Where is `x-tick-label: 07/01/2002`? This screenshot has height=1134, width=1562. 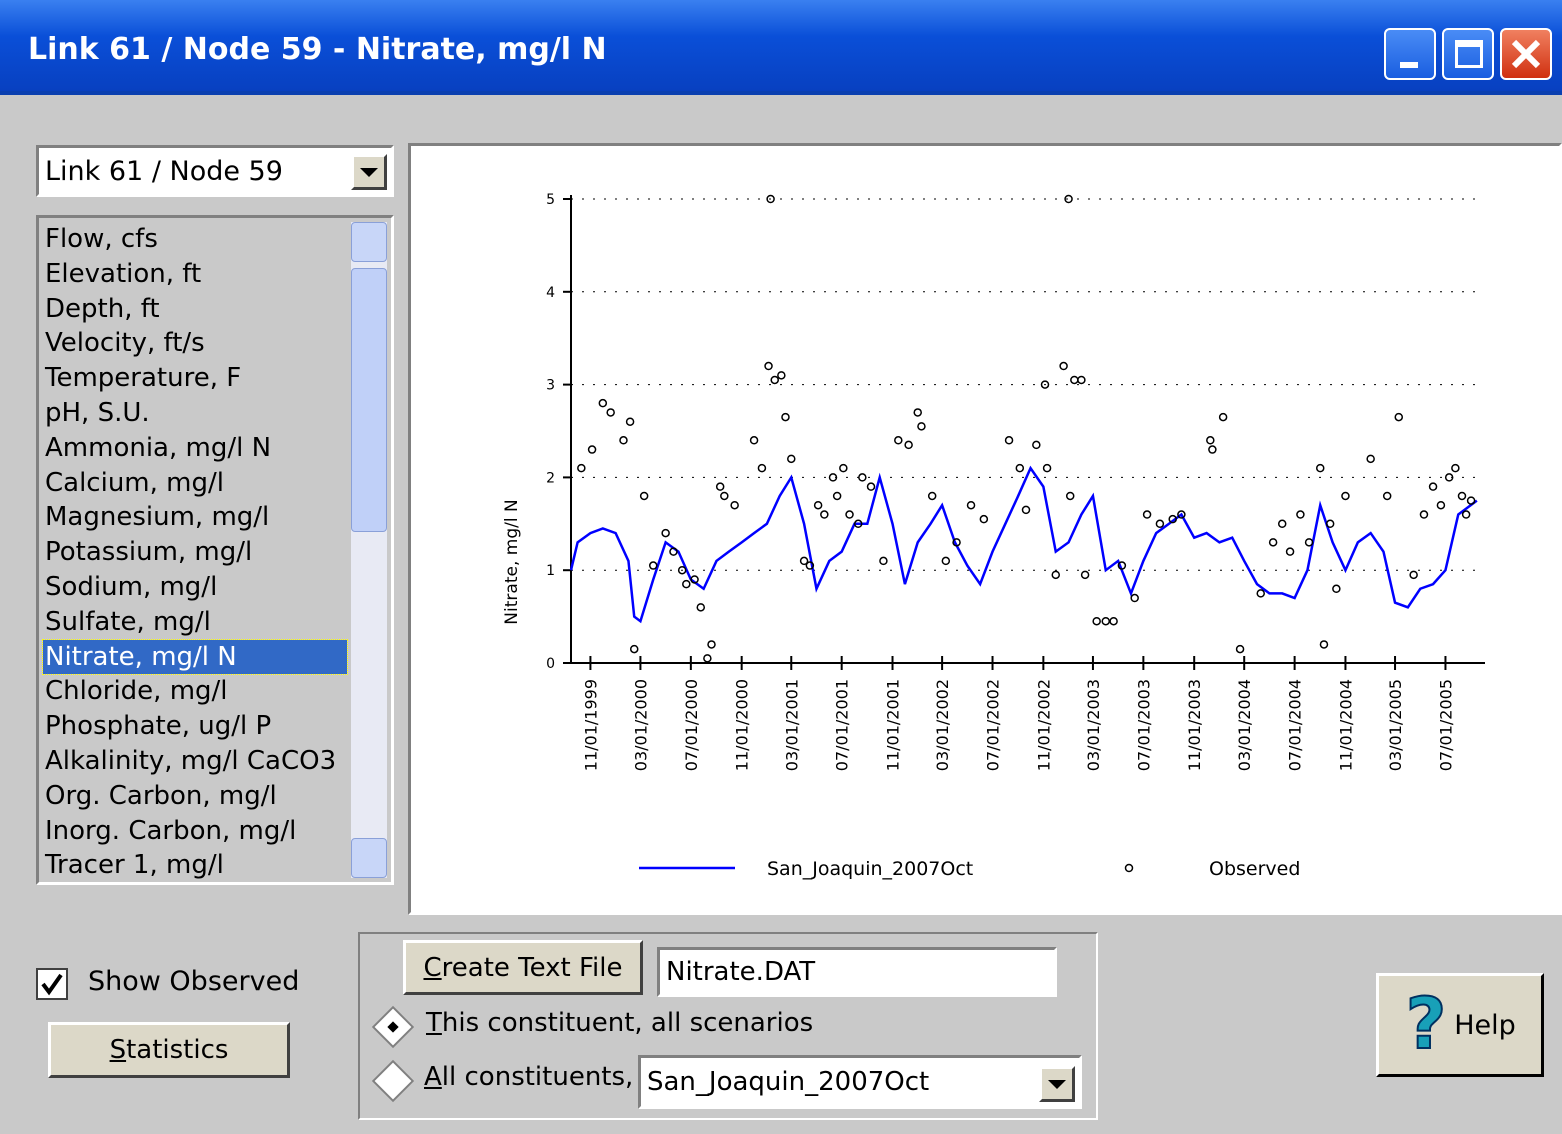 x-tick-label: 07/01/2002 is located at coordinates (993, 725).